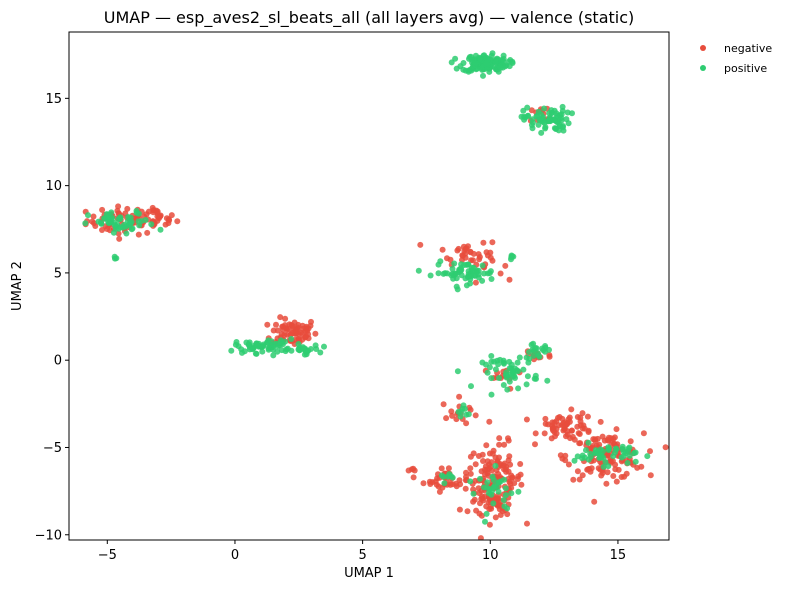 The width and height of the screenshot is (789, 590). What do you see at coordinates (53, 186) in the screenshot?
I see `y-tick-label: 10` at bounding box center [53, 186].